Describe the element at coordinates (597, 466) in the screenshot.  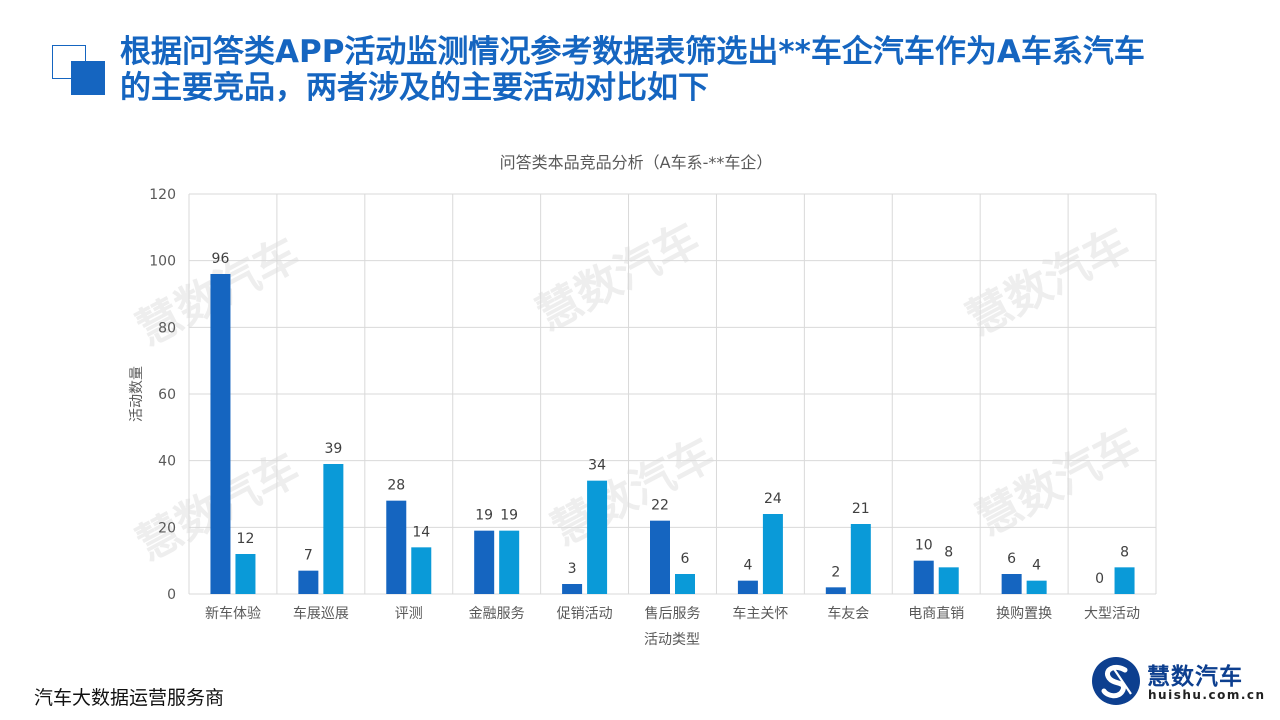
I see `data-label-s2-4: 34` at that location.